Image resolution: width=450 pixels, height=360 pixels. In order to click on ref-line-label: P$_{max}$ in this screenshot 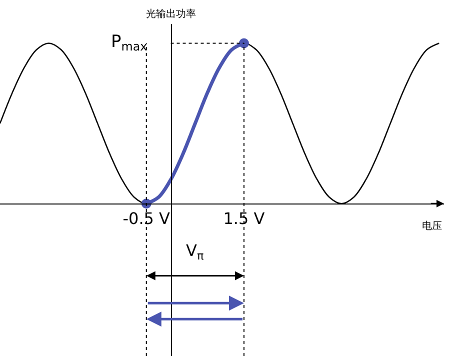, I will do `click(129, 43)`.